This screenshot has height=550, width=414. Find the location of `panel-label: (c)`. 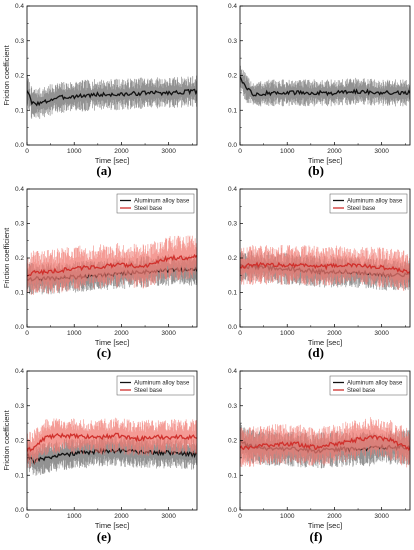

panel-label: (c) is located at coordinates (104, 352).